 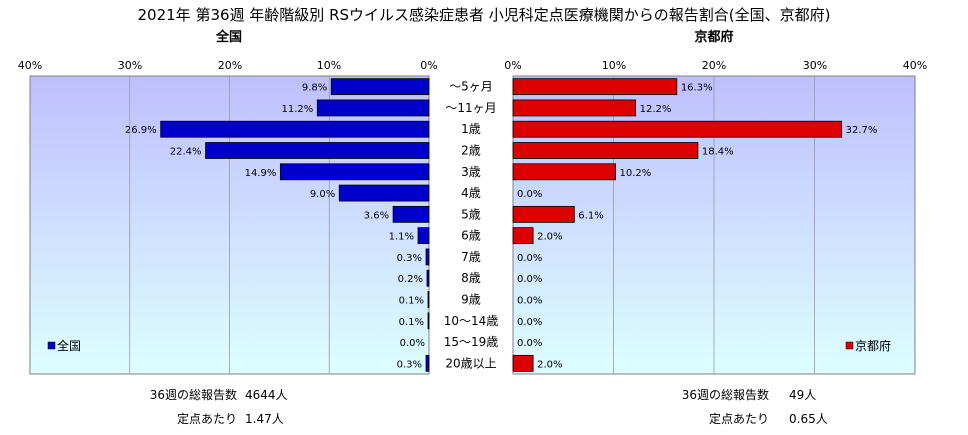 What do you see at coordinates (471, 87) in the screenshot?
I see `category-label: 〜5ヶ月` at bounding box center [471, 87].